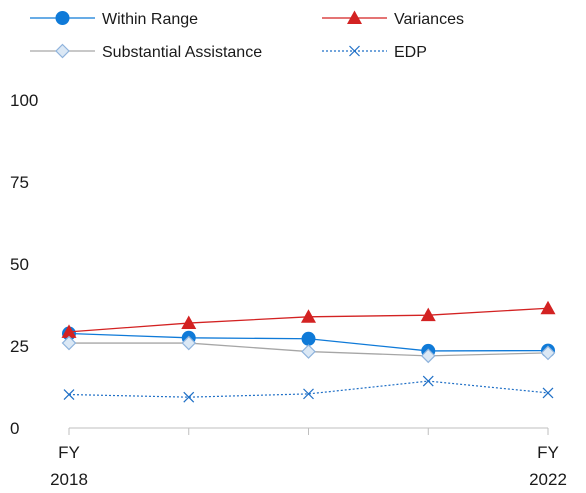 The width and height of the screenshot is (586, 493). Describe the element at coordinates (19, 346) in the screenshot. I see `y-tick-label: 25` at that location.